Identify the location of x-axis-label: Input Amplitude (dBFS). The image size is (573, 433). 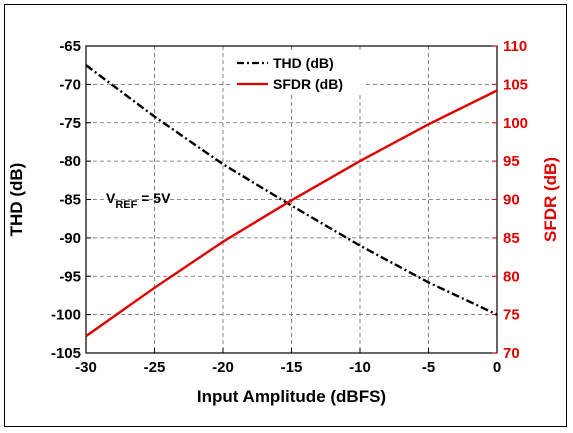
(291, 396).